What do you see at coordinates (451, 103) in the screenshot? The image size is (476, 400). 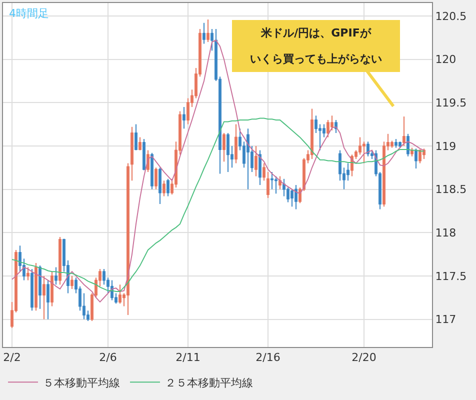 I see `y-tick-label: 119.5` at bounding box center [451, 103].